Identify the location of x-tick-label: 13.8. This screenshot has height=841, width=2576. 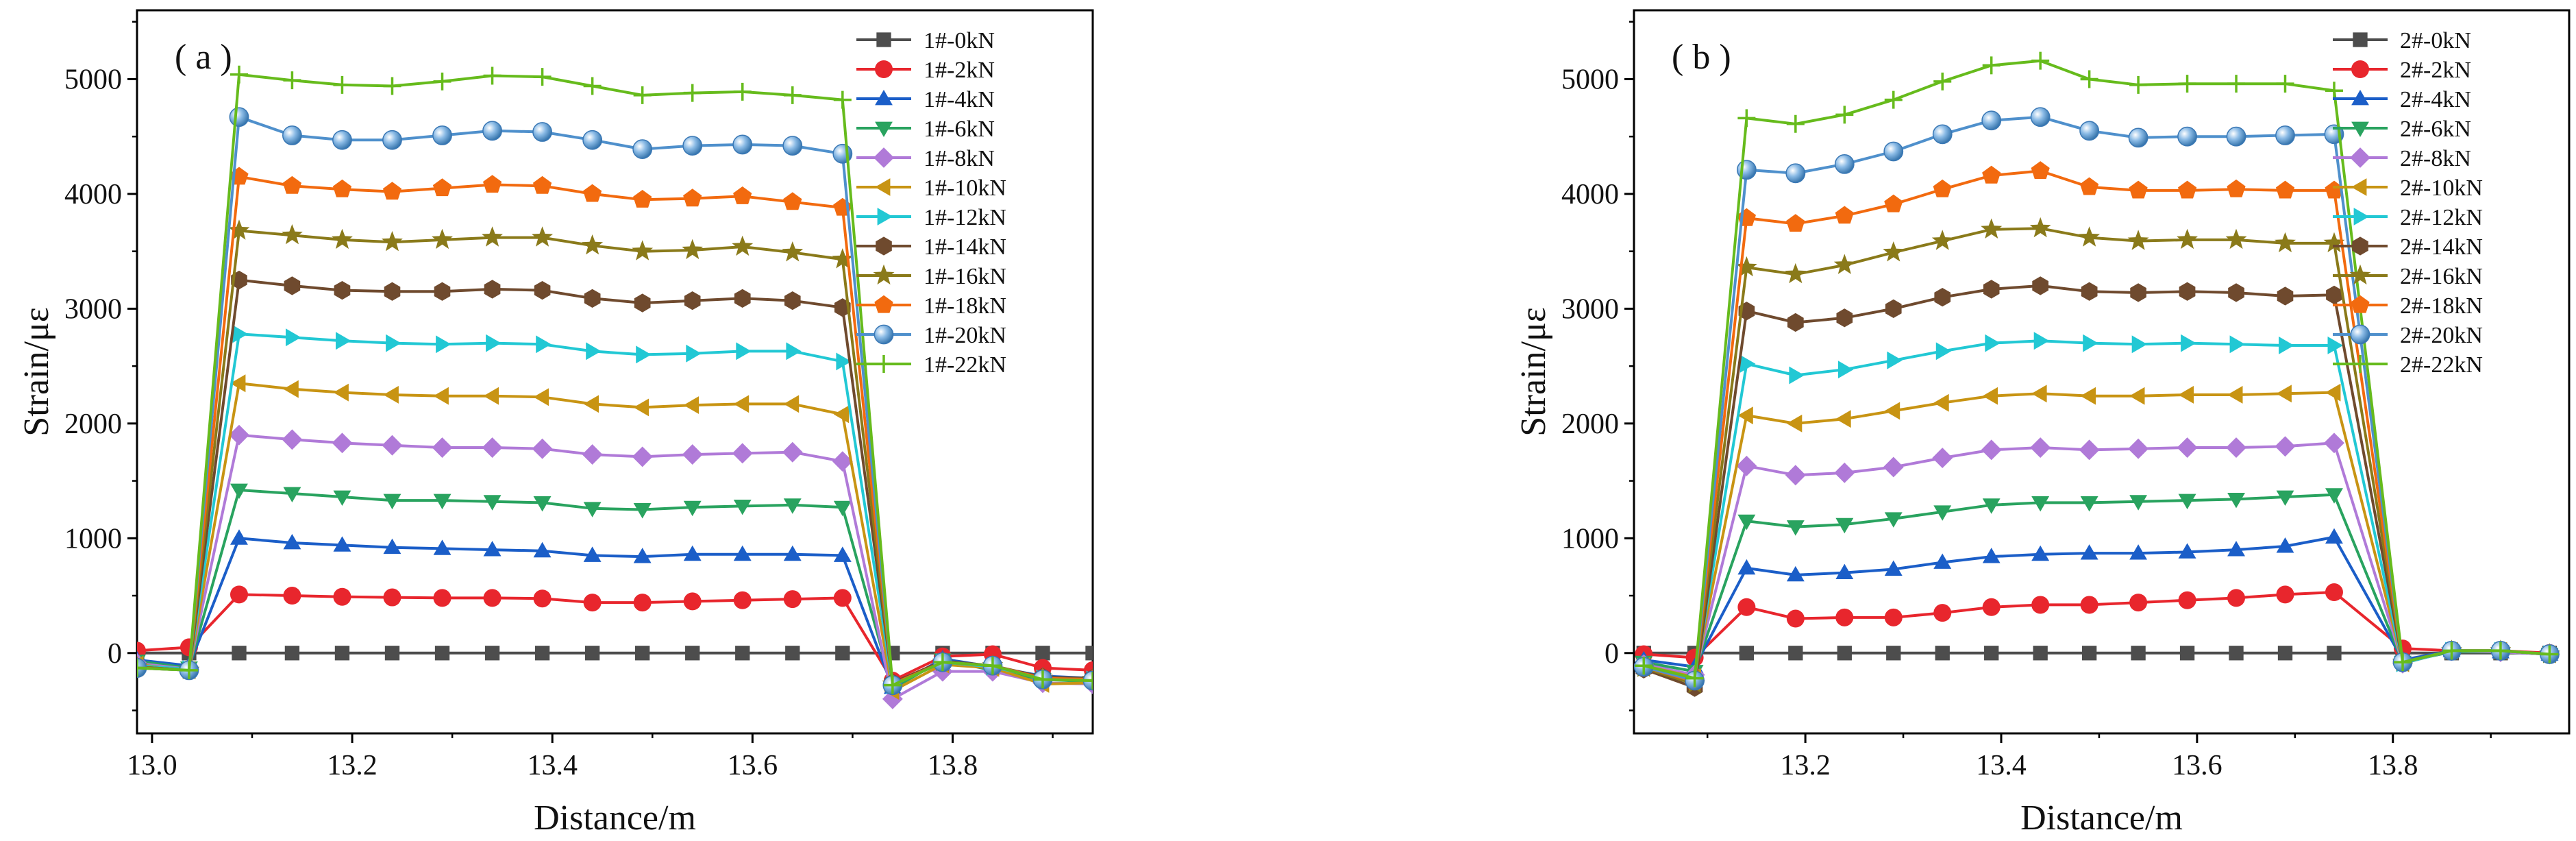
(953, 765).